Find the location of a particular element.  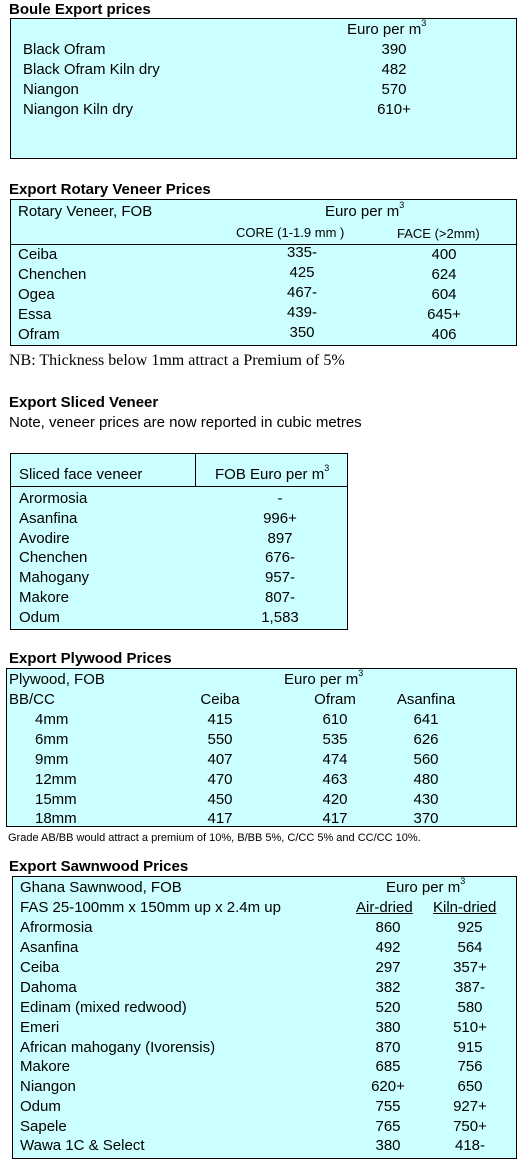

sawn-row-kiln: 580 is located at coordinates (470, 1007).